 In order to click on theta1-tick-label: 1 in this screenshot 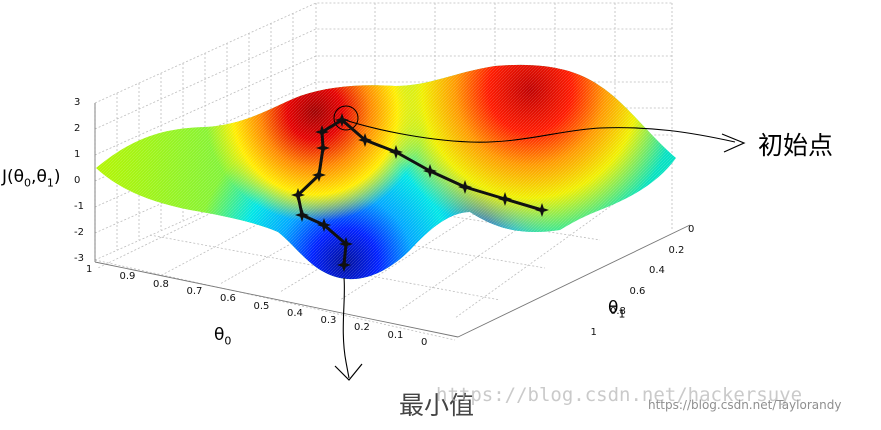, I will do `click(593, 332)`.